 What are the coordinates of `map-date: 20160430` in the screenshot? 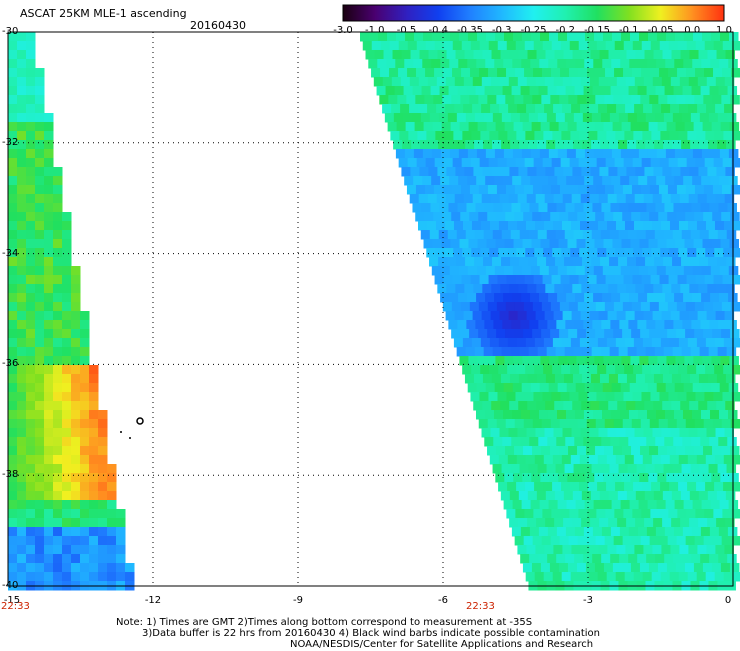 It's located at (218, 25).